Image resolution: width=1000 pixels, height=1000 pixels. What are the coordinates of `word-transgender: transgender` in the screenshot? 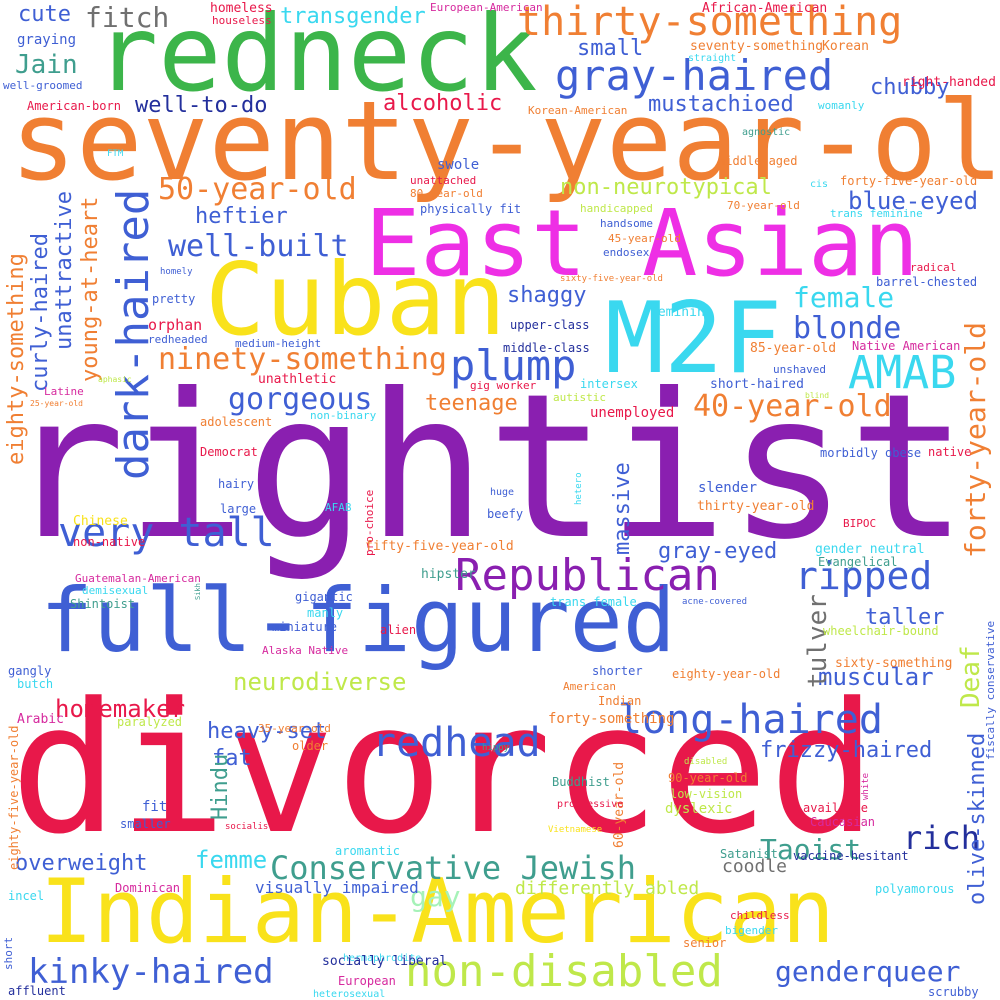 It's located at (353, 16).